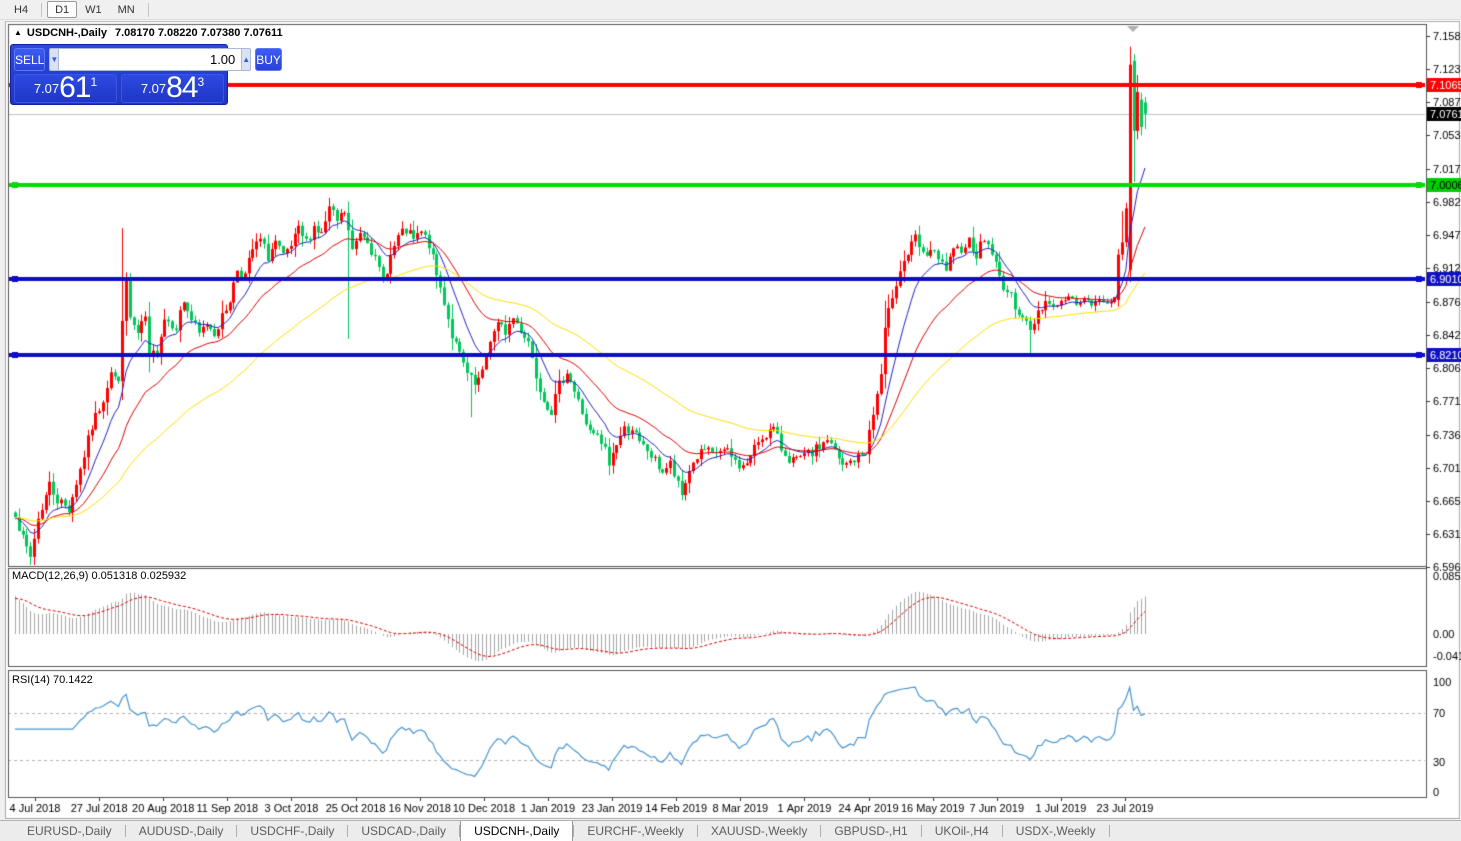 The image size is (1461, 841). Describe the element at coordinates (201, 82) in the screenshot. I see `buy-price-sup: 3` at that location.